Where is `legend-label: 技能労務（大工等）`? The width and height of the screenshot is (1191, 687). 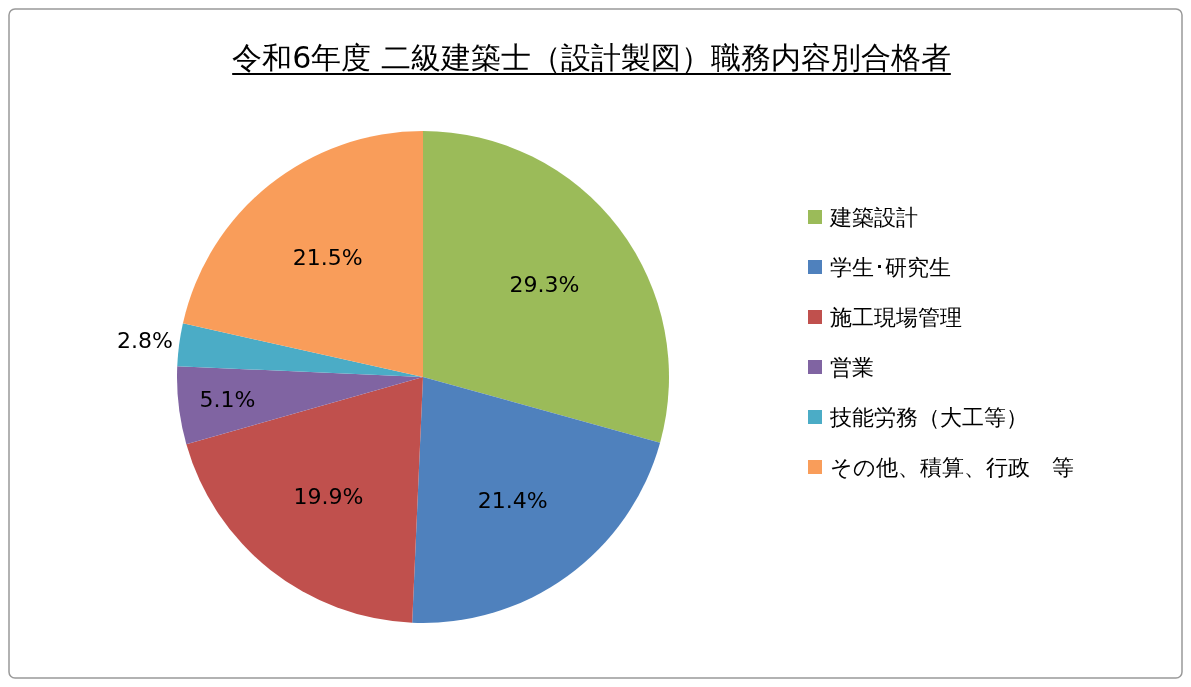
legend-label: 技能労務（大工等） is located at coordinates (928, 417).